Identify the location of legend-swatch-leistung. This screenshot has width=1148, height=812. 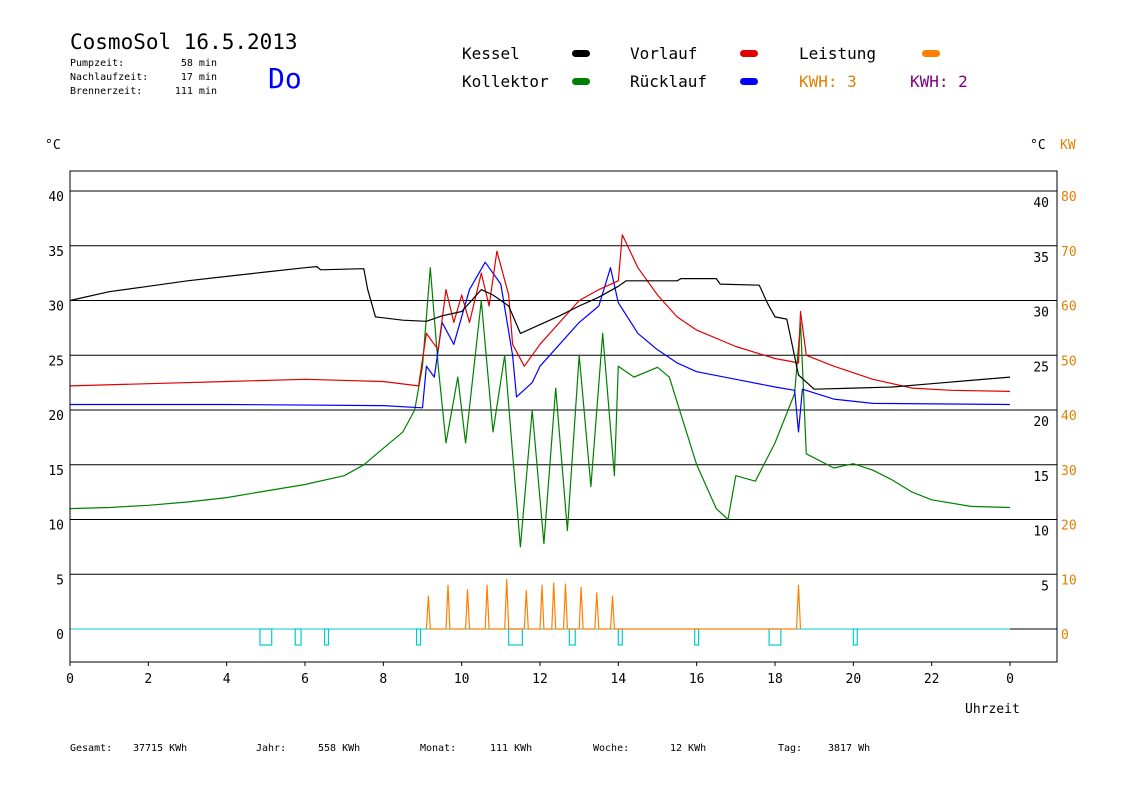
(931, 53).